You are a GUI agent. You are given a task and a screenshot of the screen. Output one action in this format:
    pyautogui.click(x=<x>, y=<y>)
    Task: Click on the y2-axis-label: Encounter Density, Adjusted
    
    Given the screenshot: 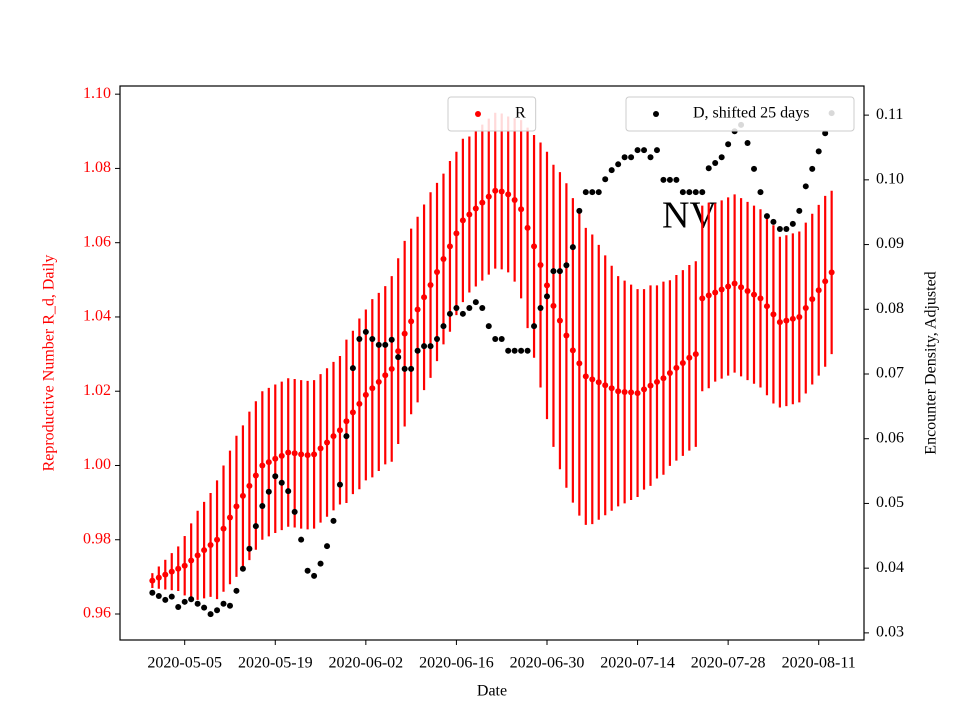 What is the action you would take?
    pyautogui.click(x=931, y=362)
    